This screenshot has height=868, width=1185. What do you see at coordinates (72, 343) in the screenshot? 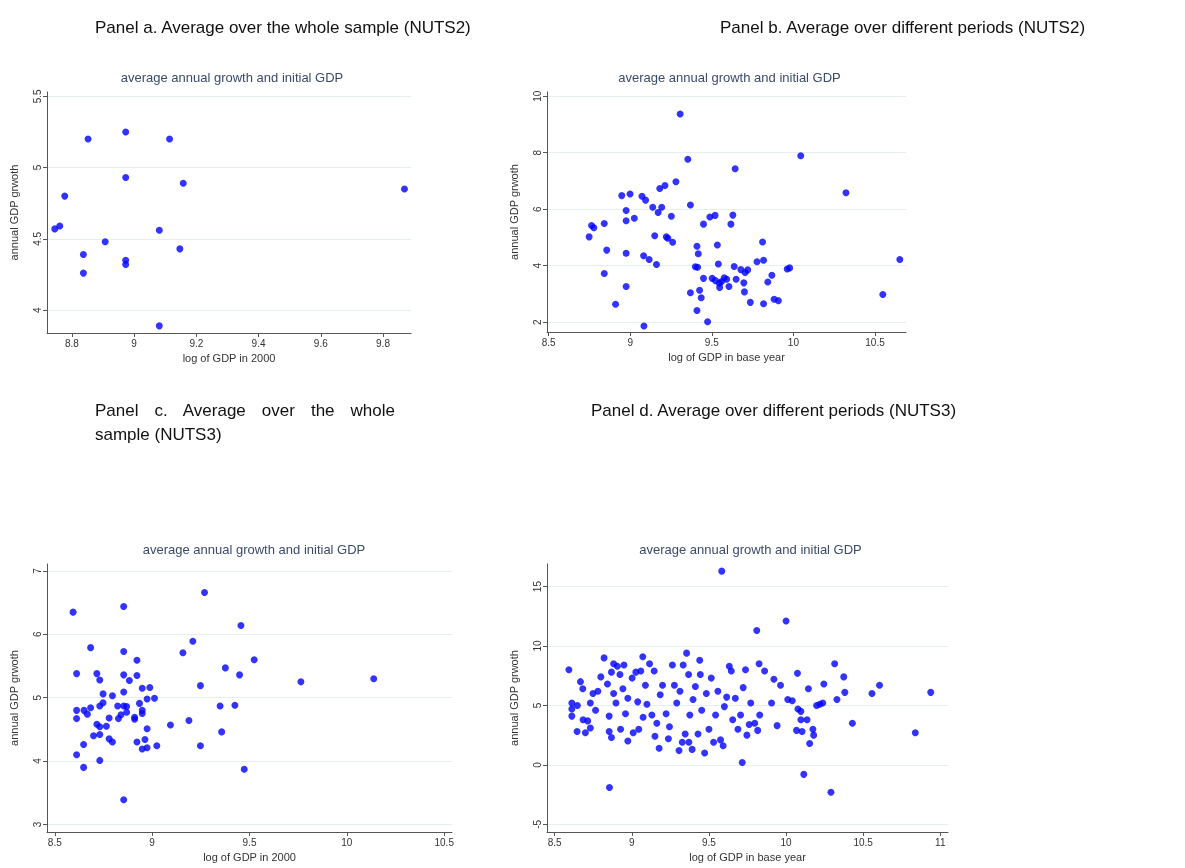
I see `x-tick-label: 8.8` at bounding box center [72, 343].